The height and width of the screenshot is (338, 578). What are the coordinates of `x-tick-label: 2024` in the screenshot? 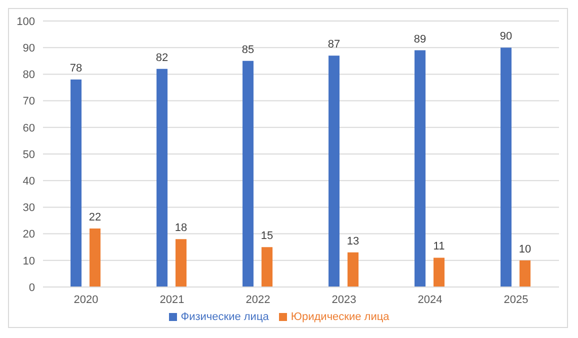 It's located at (430, 300).